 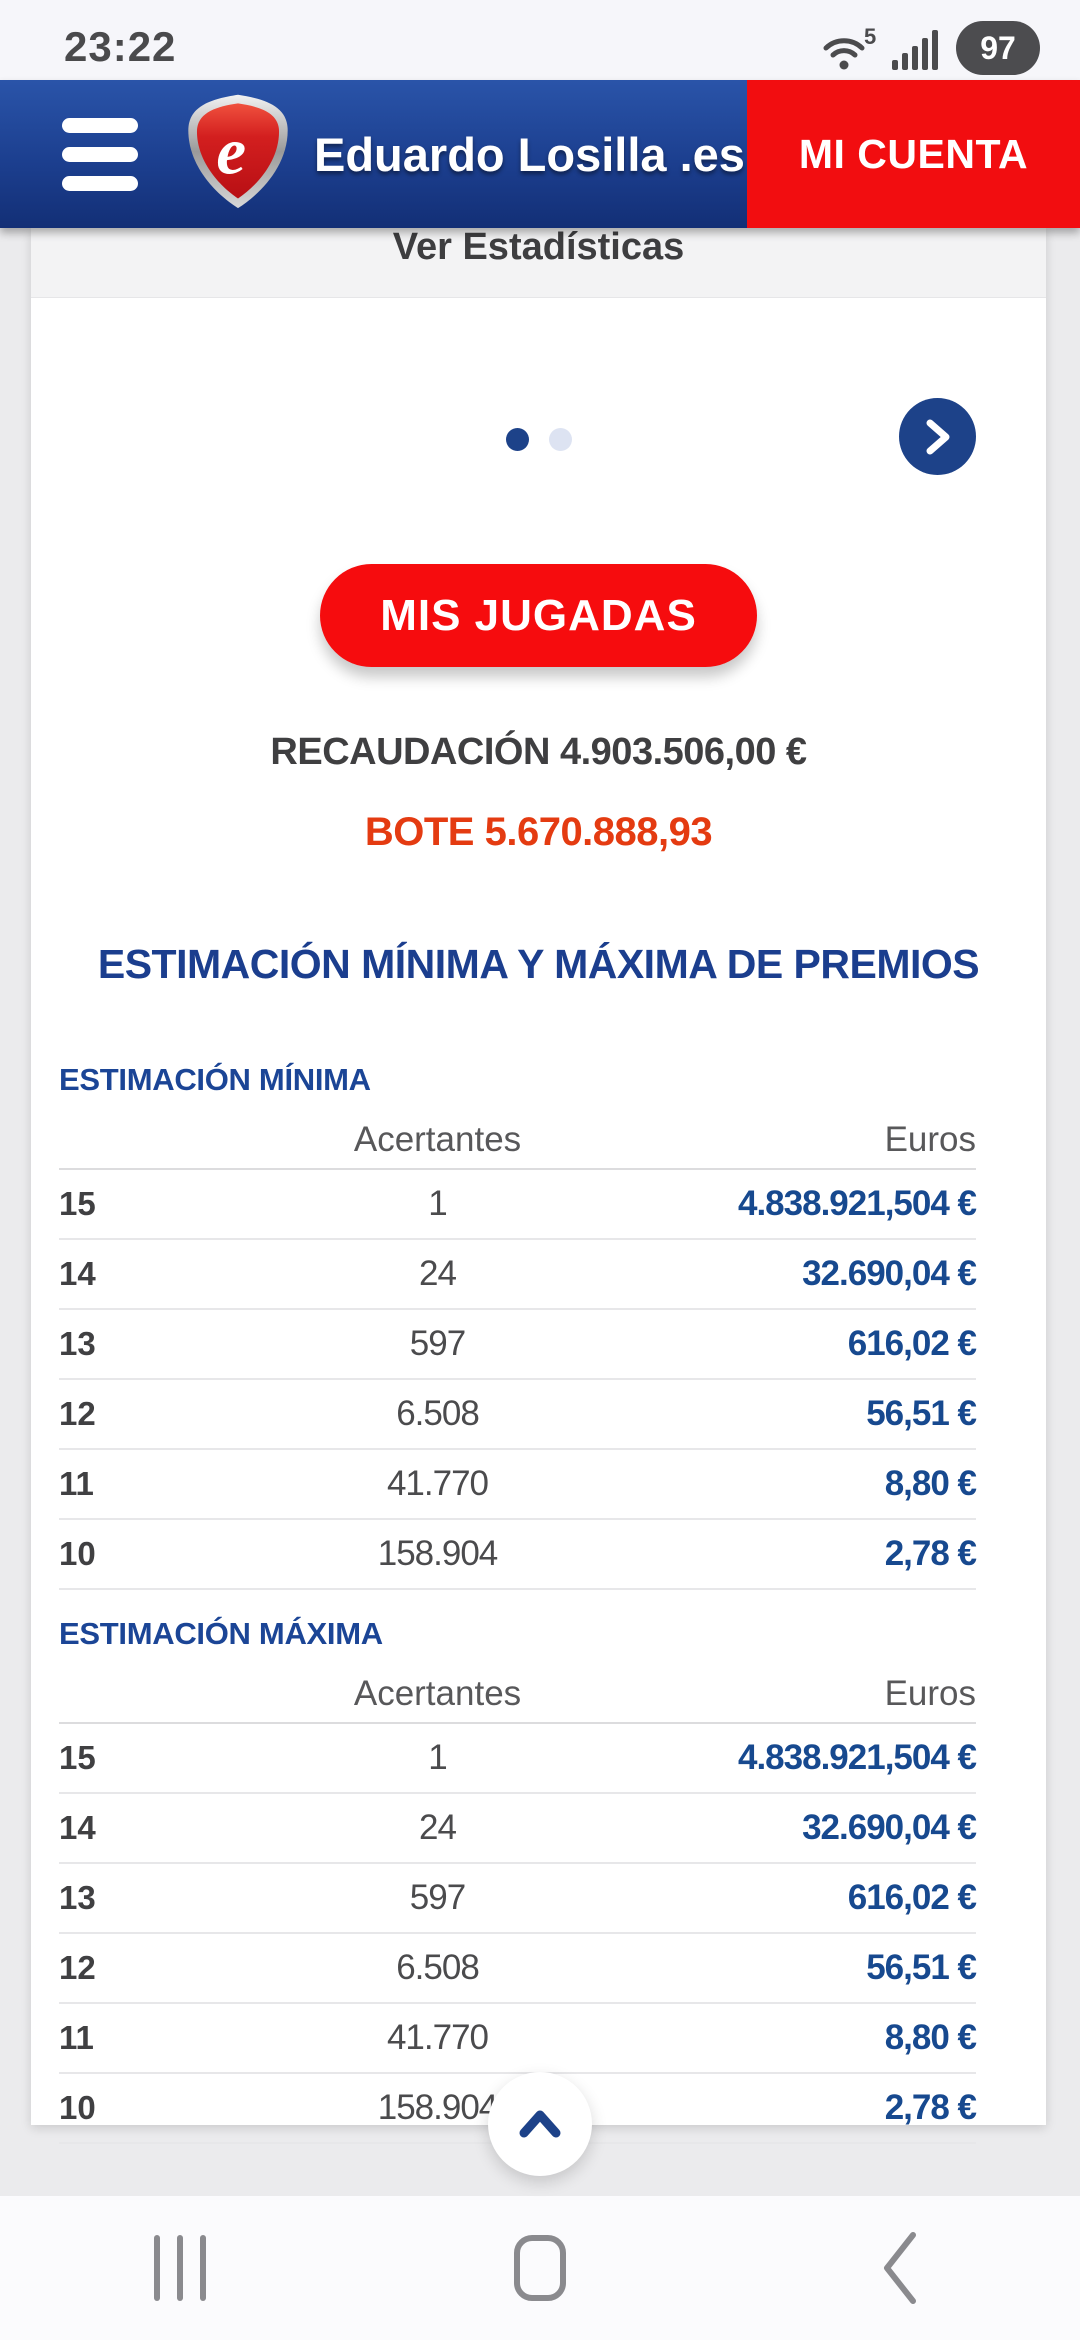 What do you see at coordinates (849, 47) in the screenshot?
I see `wifi-icon: 5` at bounding box center [849, 47].